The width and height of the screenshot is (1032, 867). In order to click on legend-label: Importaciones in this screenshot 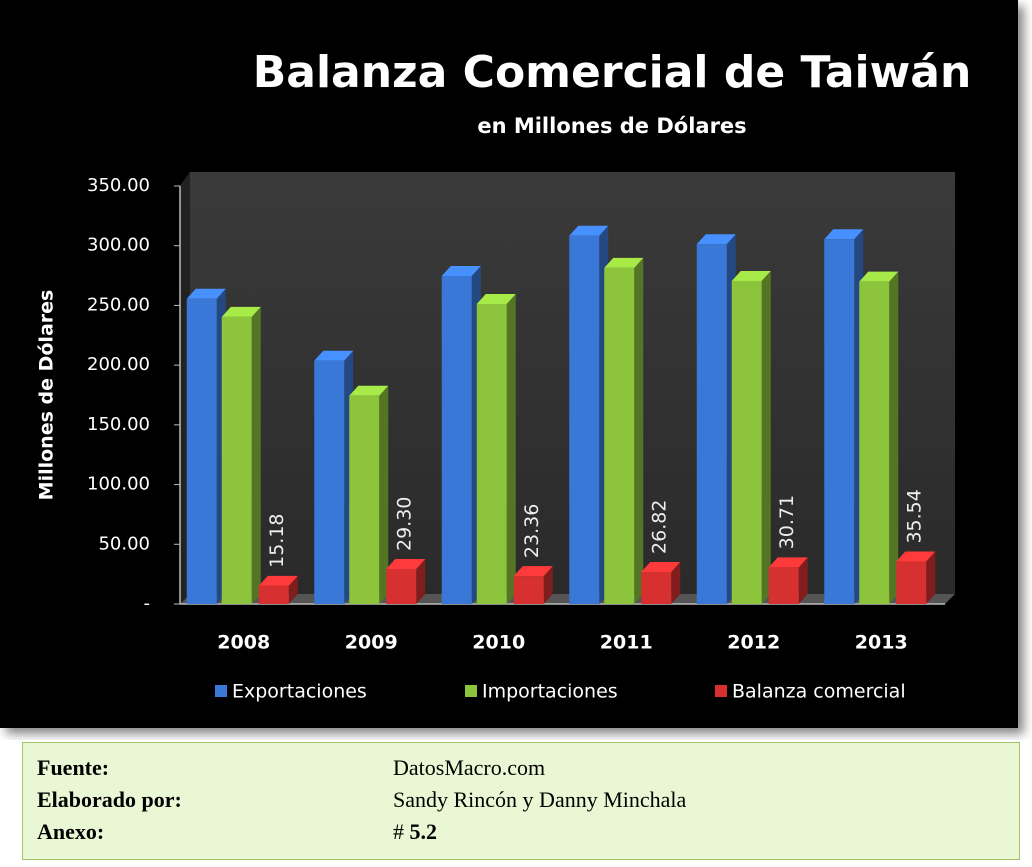, I will do `click(550, 692)`.